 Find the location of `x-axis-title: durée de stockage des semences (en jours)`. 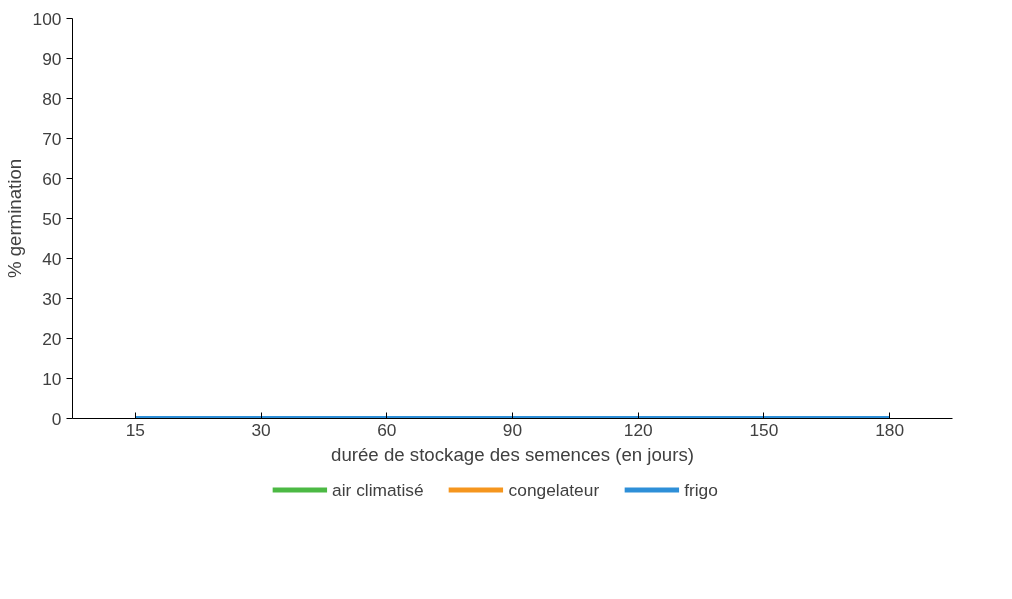

x-axis-title: durée de stockage des semences (en jours) is located at coordinates (512, 454).